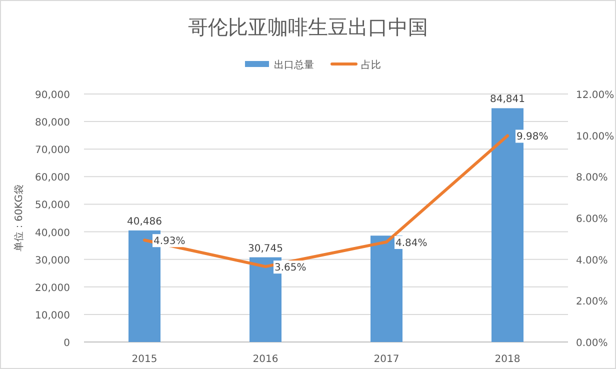 The height and width of the screenshot is (369, 616). Describe the element at coordinates (52, 288) in the screenshot. I see `y-tick-label: 20,000` at that location.